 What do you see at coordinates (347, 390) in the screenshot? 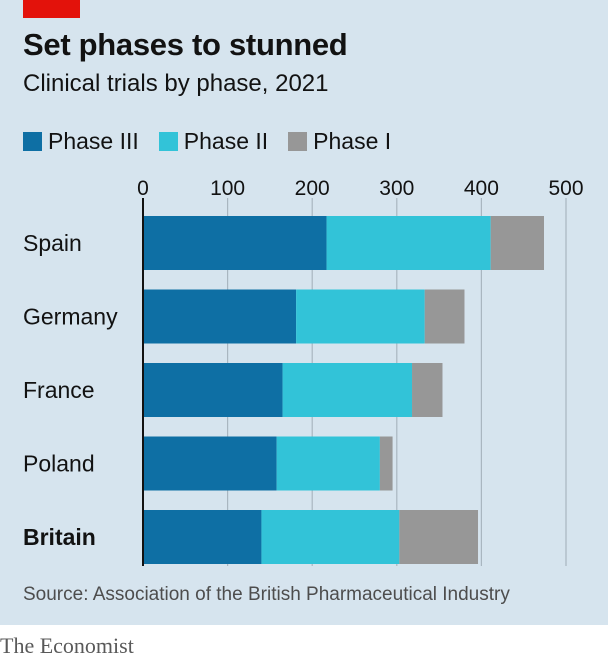
I see `bar-france-phase2` at bounding box center [347, 390].